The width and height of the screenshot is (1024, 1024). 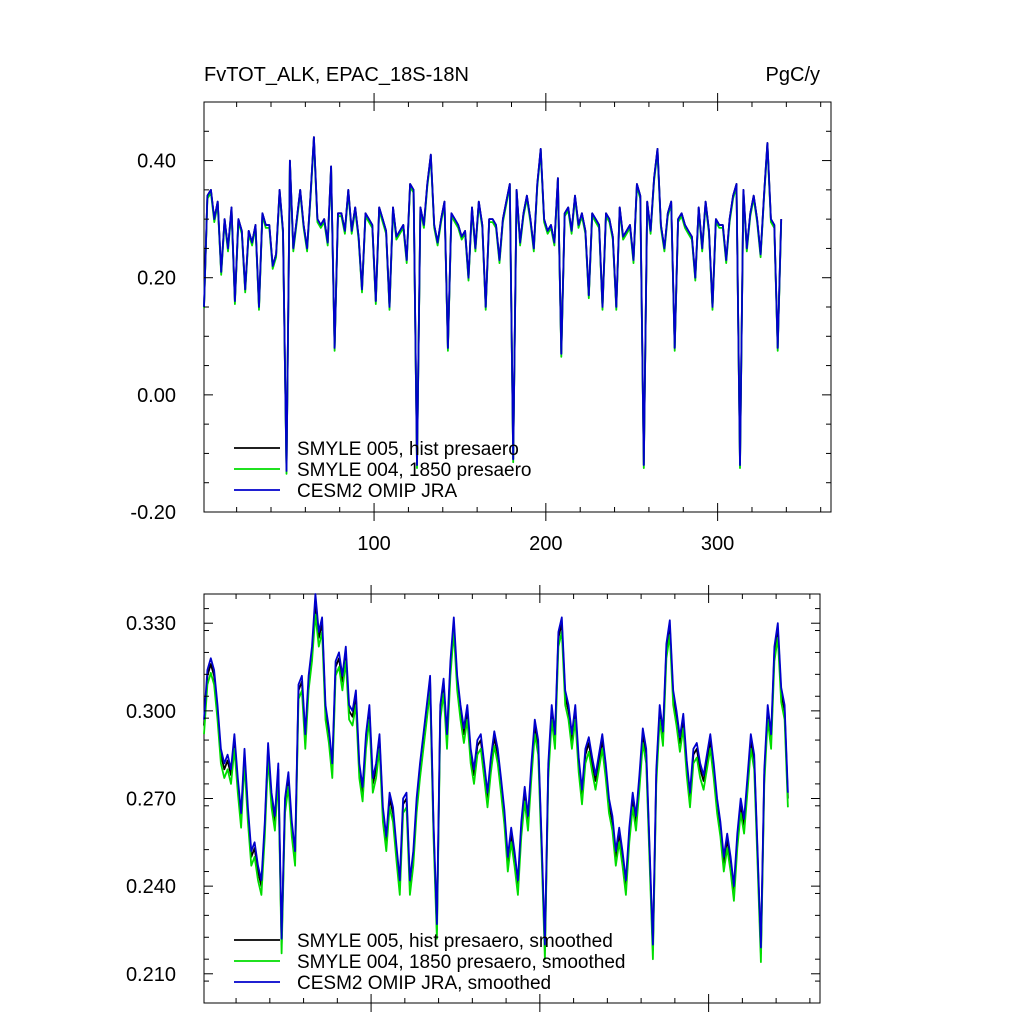 I want to click on y-tick-label: 0.210, so click(x=151, y=975).